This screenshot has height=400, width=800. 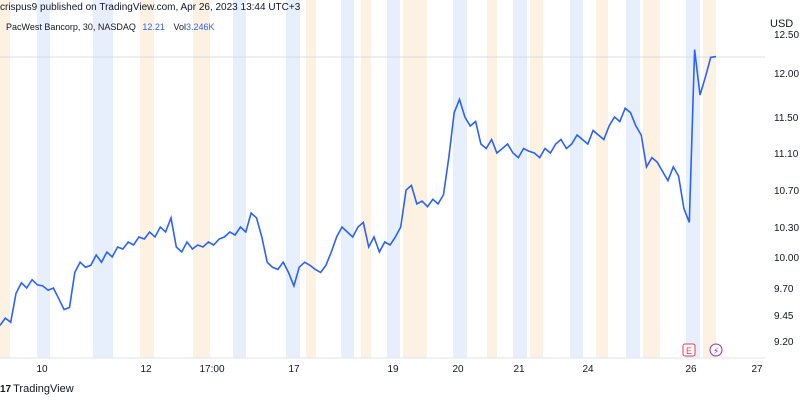 What do you see at coordinates (294, 369) in the screenshot?
I see `x-tick-label: 17` at bounding box center [294, 369].